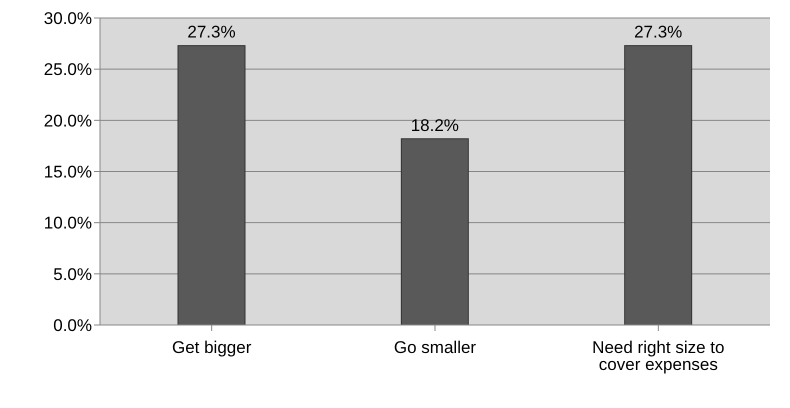  I want to click on y-tick-label: 10.0%, so click(68, 223).